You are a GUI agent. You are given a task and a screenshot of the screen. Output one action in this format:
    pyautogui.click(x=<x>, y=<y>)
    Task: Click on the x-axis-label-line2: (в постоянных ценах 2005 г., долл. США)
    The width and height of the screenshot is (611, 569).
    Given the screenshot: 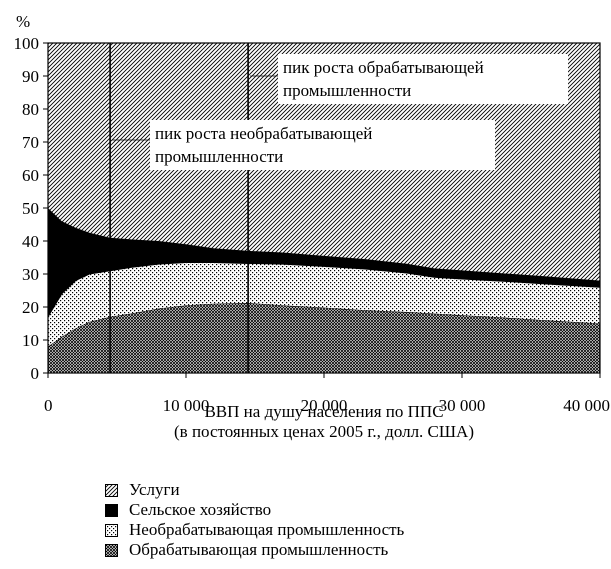 What is the action you would take?
    pyautogui.click(x=324, y=431)
    